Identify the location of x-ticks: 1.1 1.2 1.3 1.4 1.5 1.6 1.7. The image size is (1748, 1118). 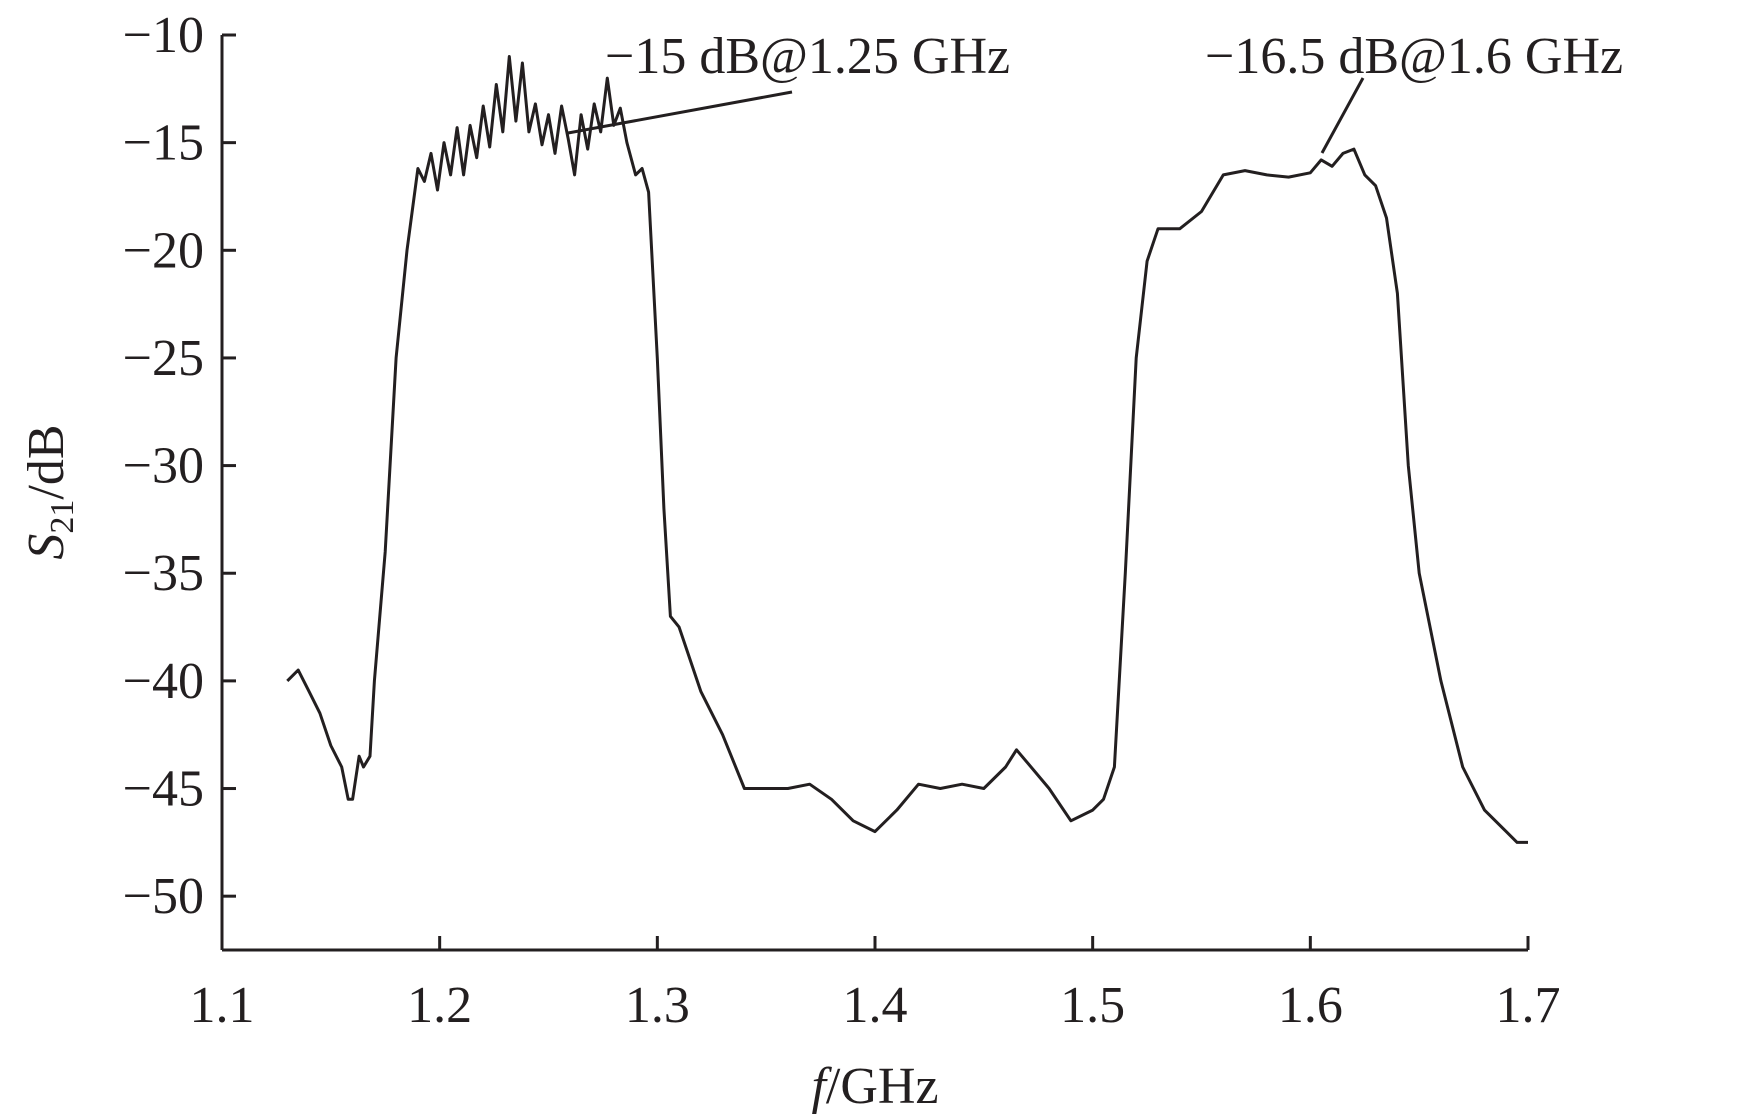
(875, 985).